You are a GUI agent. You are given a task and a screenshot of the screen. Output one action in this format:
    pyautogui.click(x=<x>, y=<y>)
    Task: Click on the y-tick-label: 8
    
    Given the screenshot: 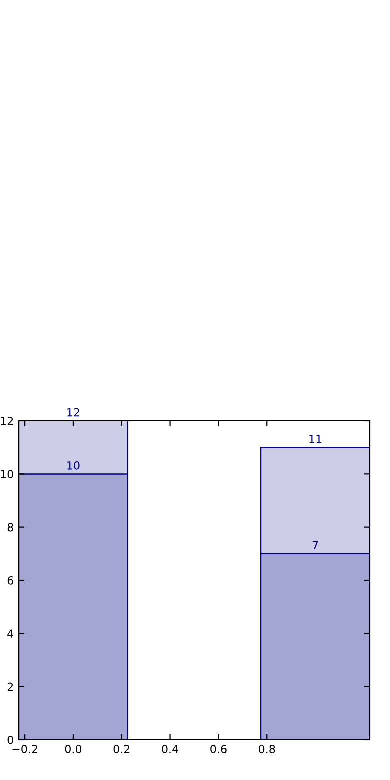 What is the action you would take?
    pyautogui.click(x=11, y=527)
    